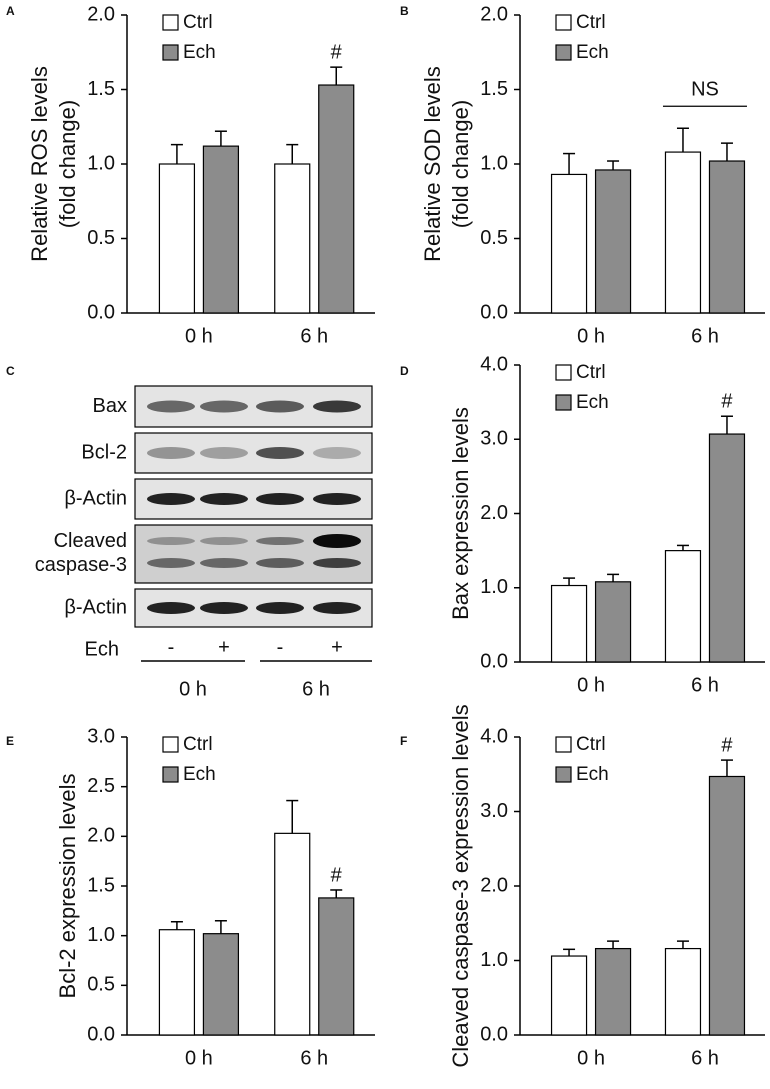  Describe the element at coordinates (460, 885) in the screenshot. I see `y-axis-label: Cleaved caspase-3 expression levels` at that location.